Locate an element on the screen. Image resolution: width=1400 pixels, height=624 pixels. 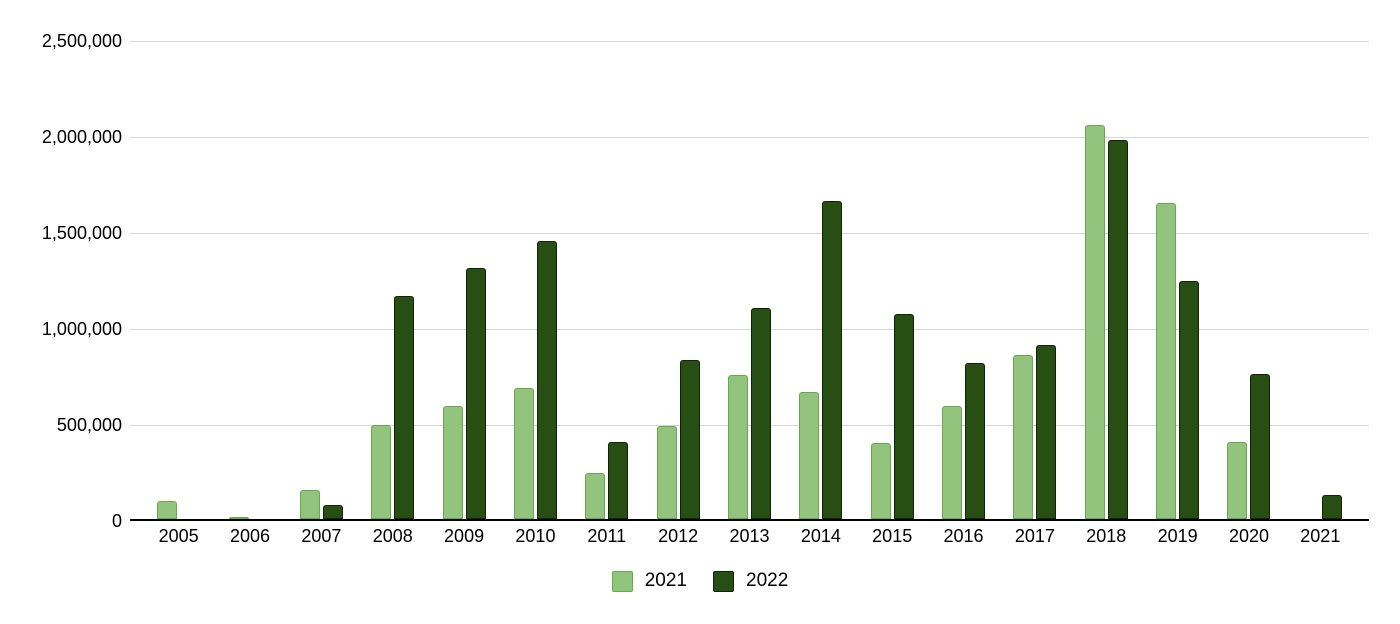
bar-2021-2011 is located at coordinates (595, 496).